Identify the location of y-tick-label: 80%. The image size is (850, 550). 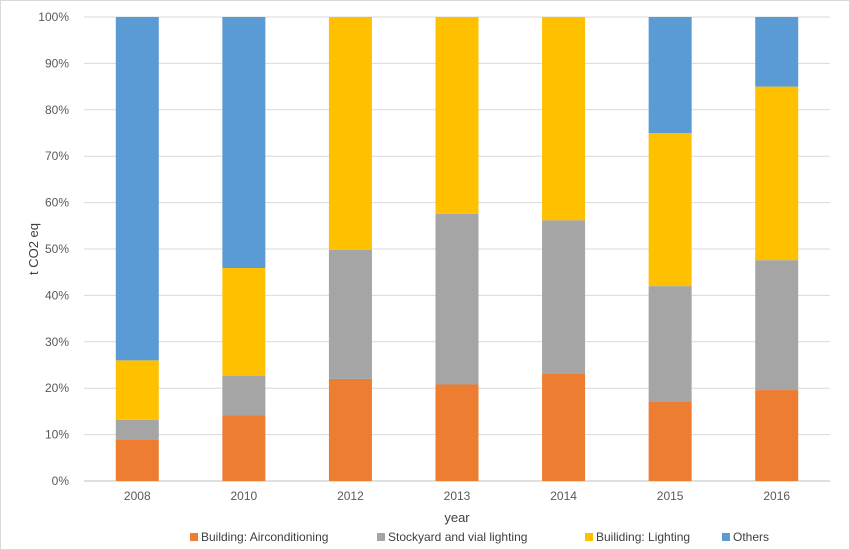
(57, 110).